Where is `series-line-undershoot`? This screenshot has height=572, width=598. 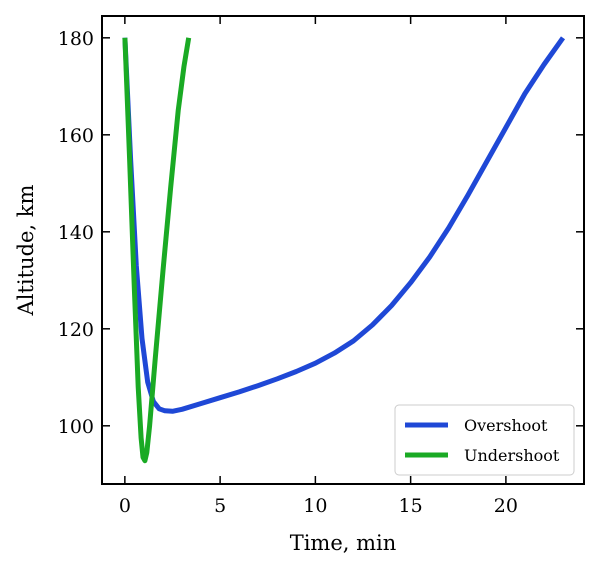 series-line-undershoot is located at coordinates (157, 250).